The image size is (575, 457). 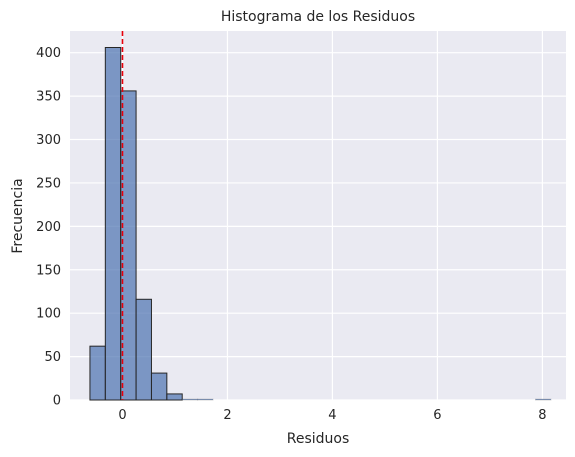 I want to click on x-axis-ticks: 0 2 4 6 8, so click(x=332, y=415).